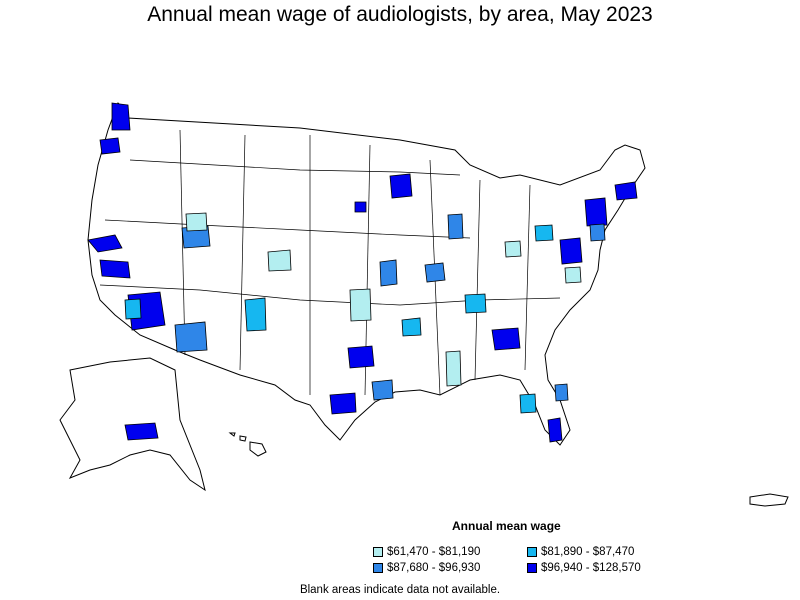 The height and width of the screenshot is (600, 800). Describe the element at coordinates (455, 226) in the screenshot. I see `area-chicago` at that location.